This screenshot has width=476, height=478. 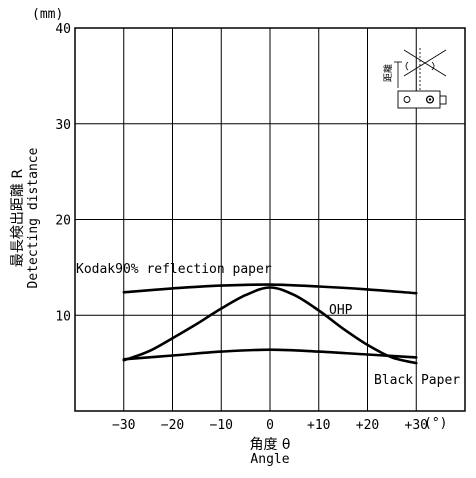 What do you see at coordinates (270, 289) in the screenshot?
I see `series-line-kodak-90-reflection-paper` at bounding box center [270, 289].